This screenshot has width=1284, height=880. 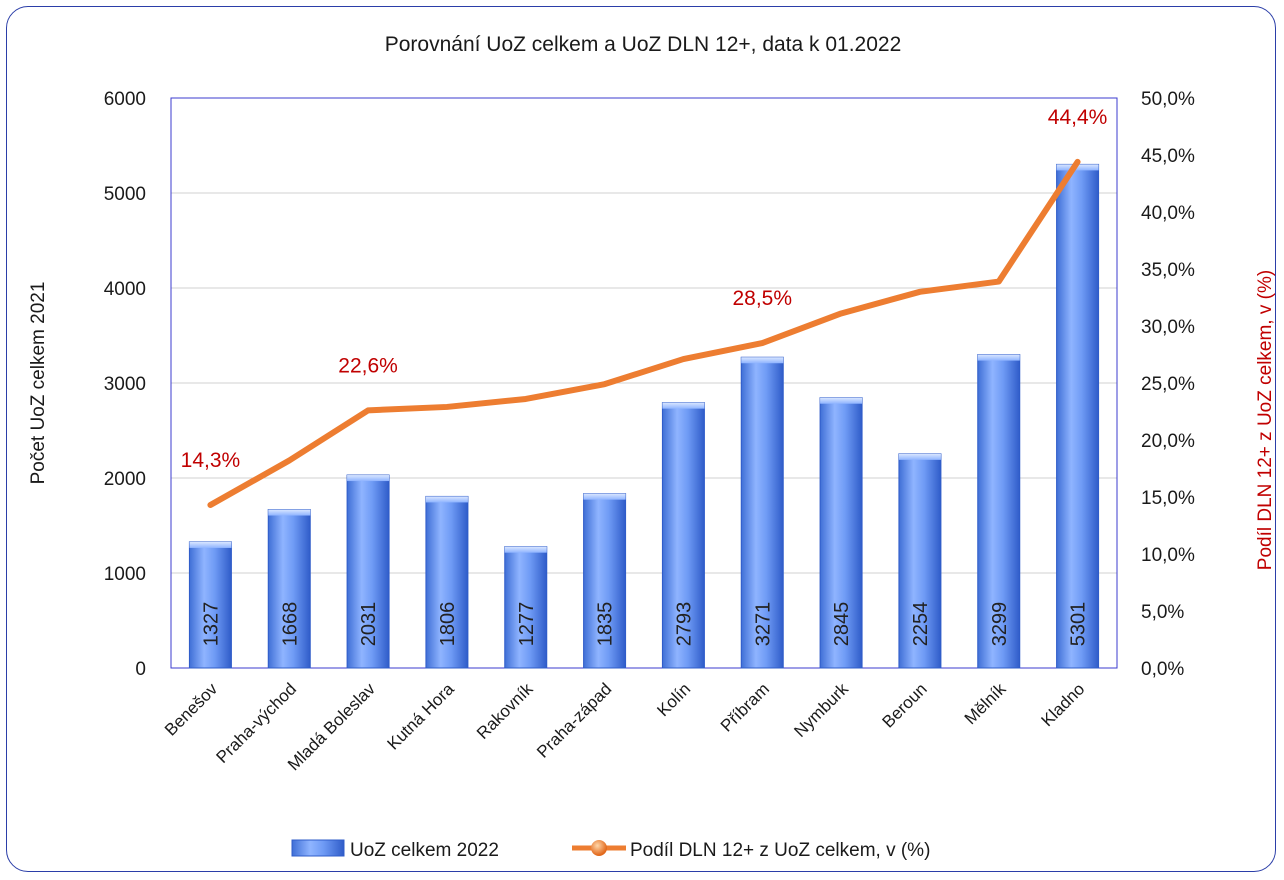 What do you see at coordinates (125, 479) in the screenshot?
I see `y-tick-label: 2000` at bounding box center [125, 479].